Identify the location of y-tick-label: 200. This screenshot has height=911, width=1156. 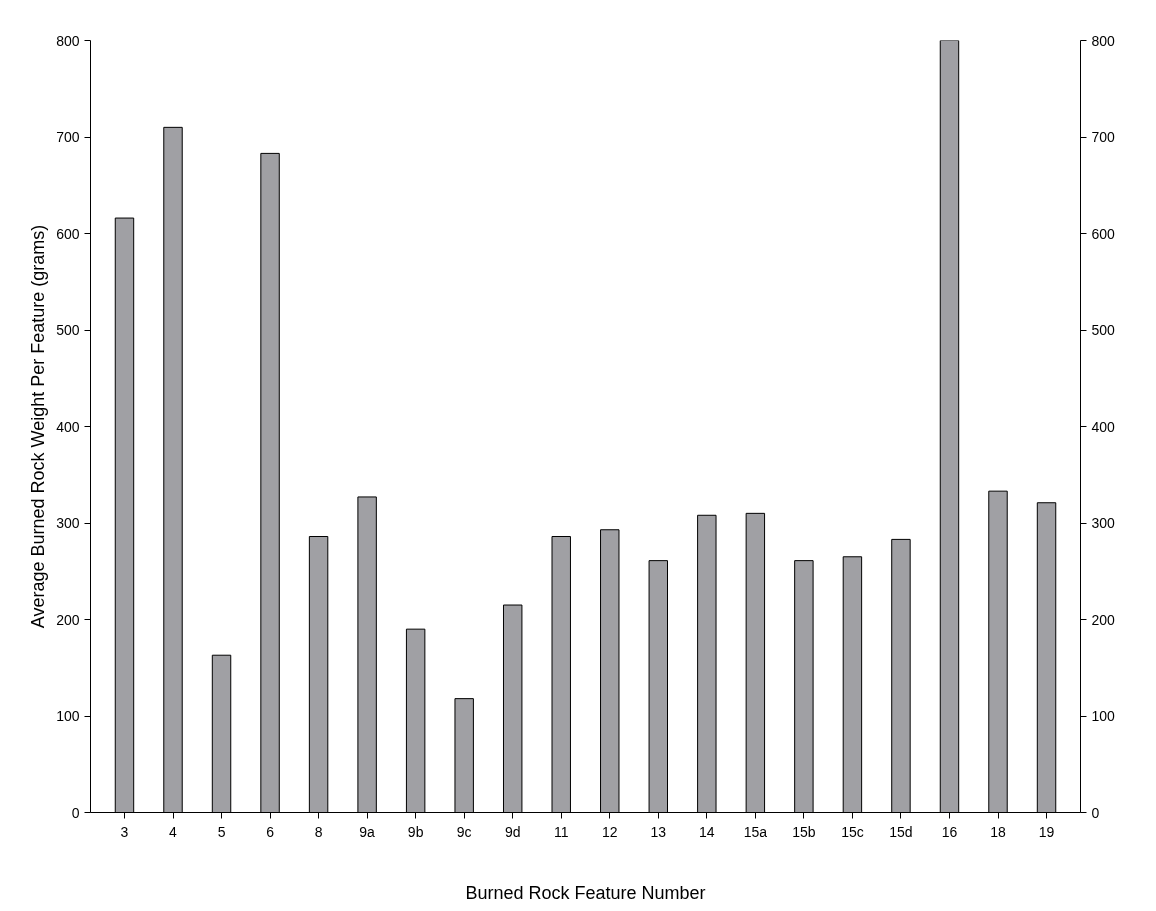
(68, 619).